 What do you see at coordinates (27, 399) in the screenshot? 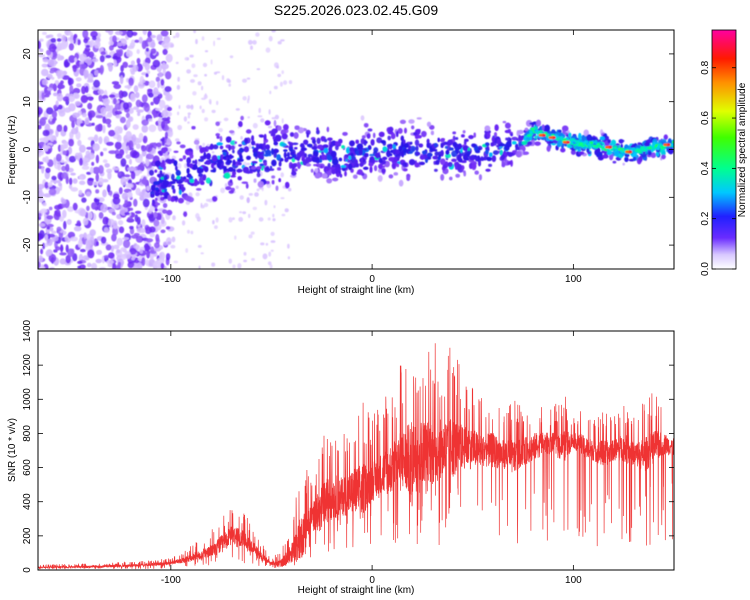
I see `snr-y-tick-label: 1000` at bounding box center [27, 399].